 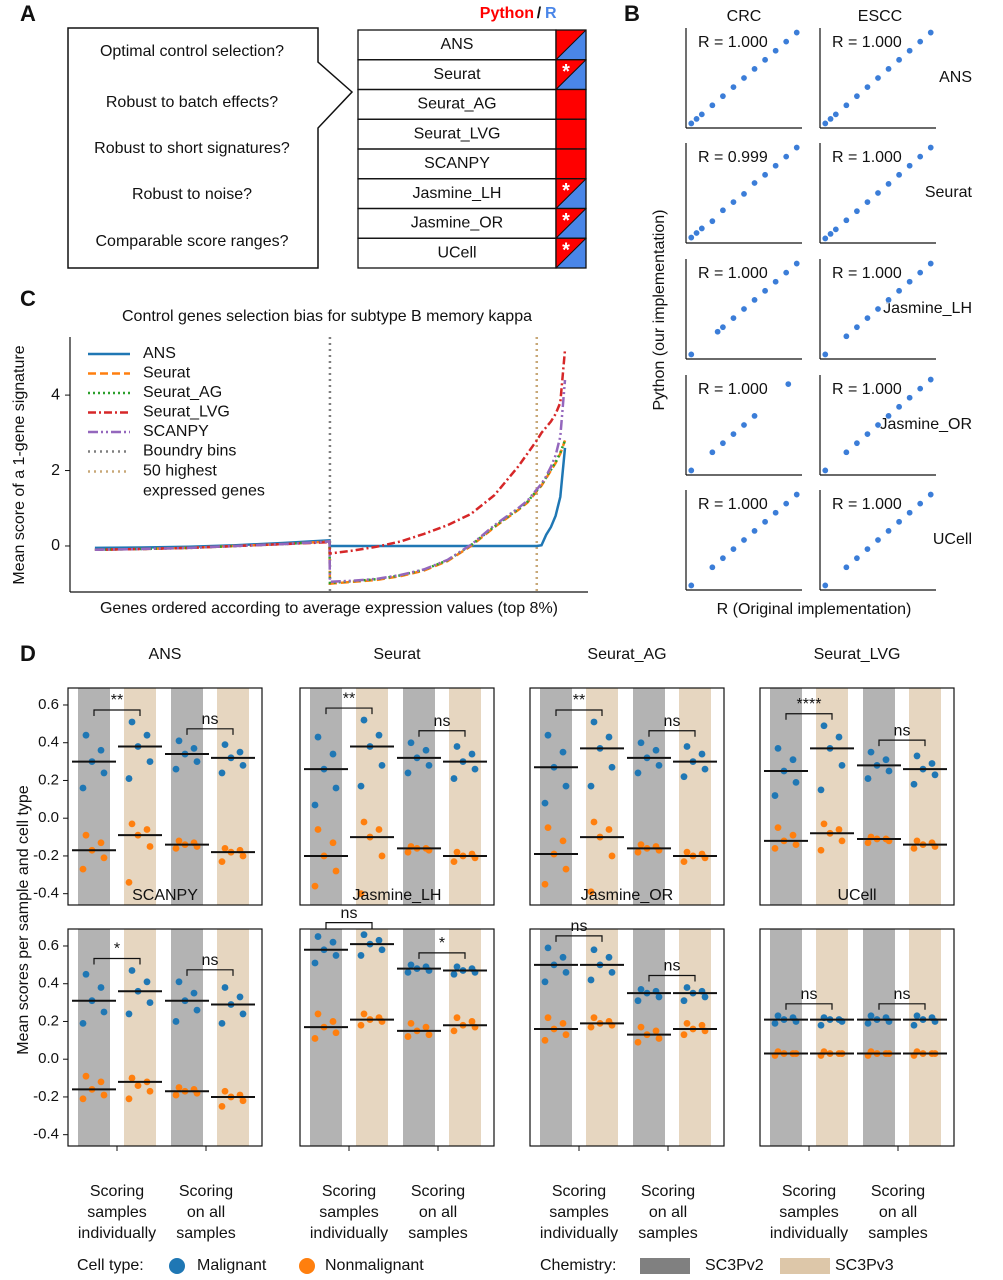 What do you see at coordinates (571, 74) in the screenshot?
I see `diagonal` at bounding box center [571, 74].